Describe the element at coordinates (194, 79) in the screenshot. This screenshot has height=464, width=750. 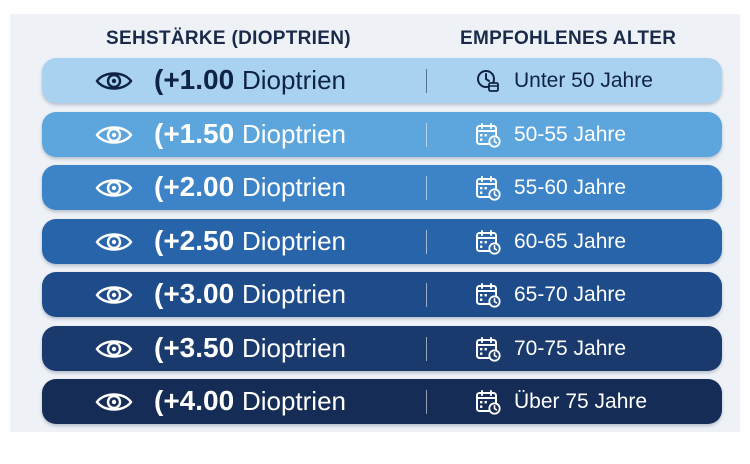
I see `diopter-number: (+1.00` at that location.